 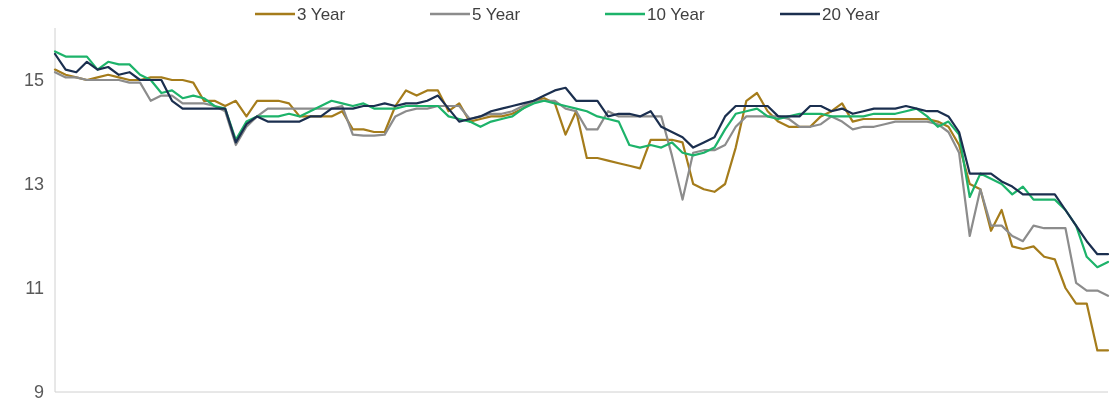 I want to click on legend-label: 20 Year, so click(x=851, y=14).